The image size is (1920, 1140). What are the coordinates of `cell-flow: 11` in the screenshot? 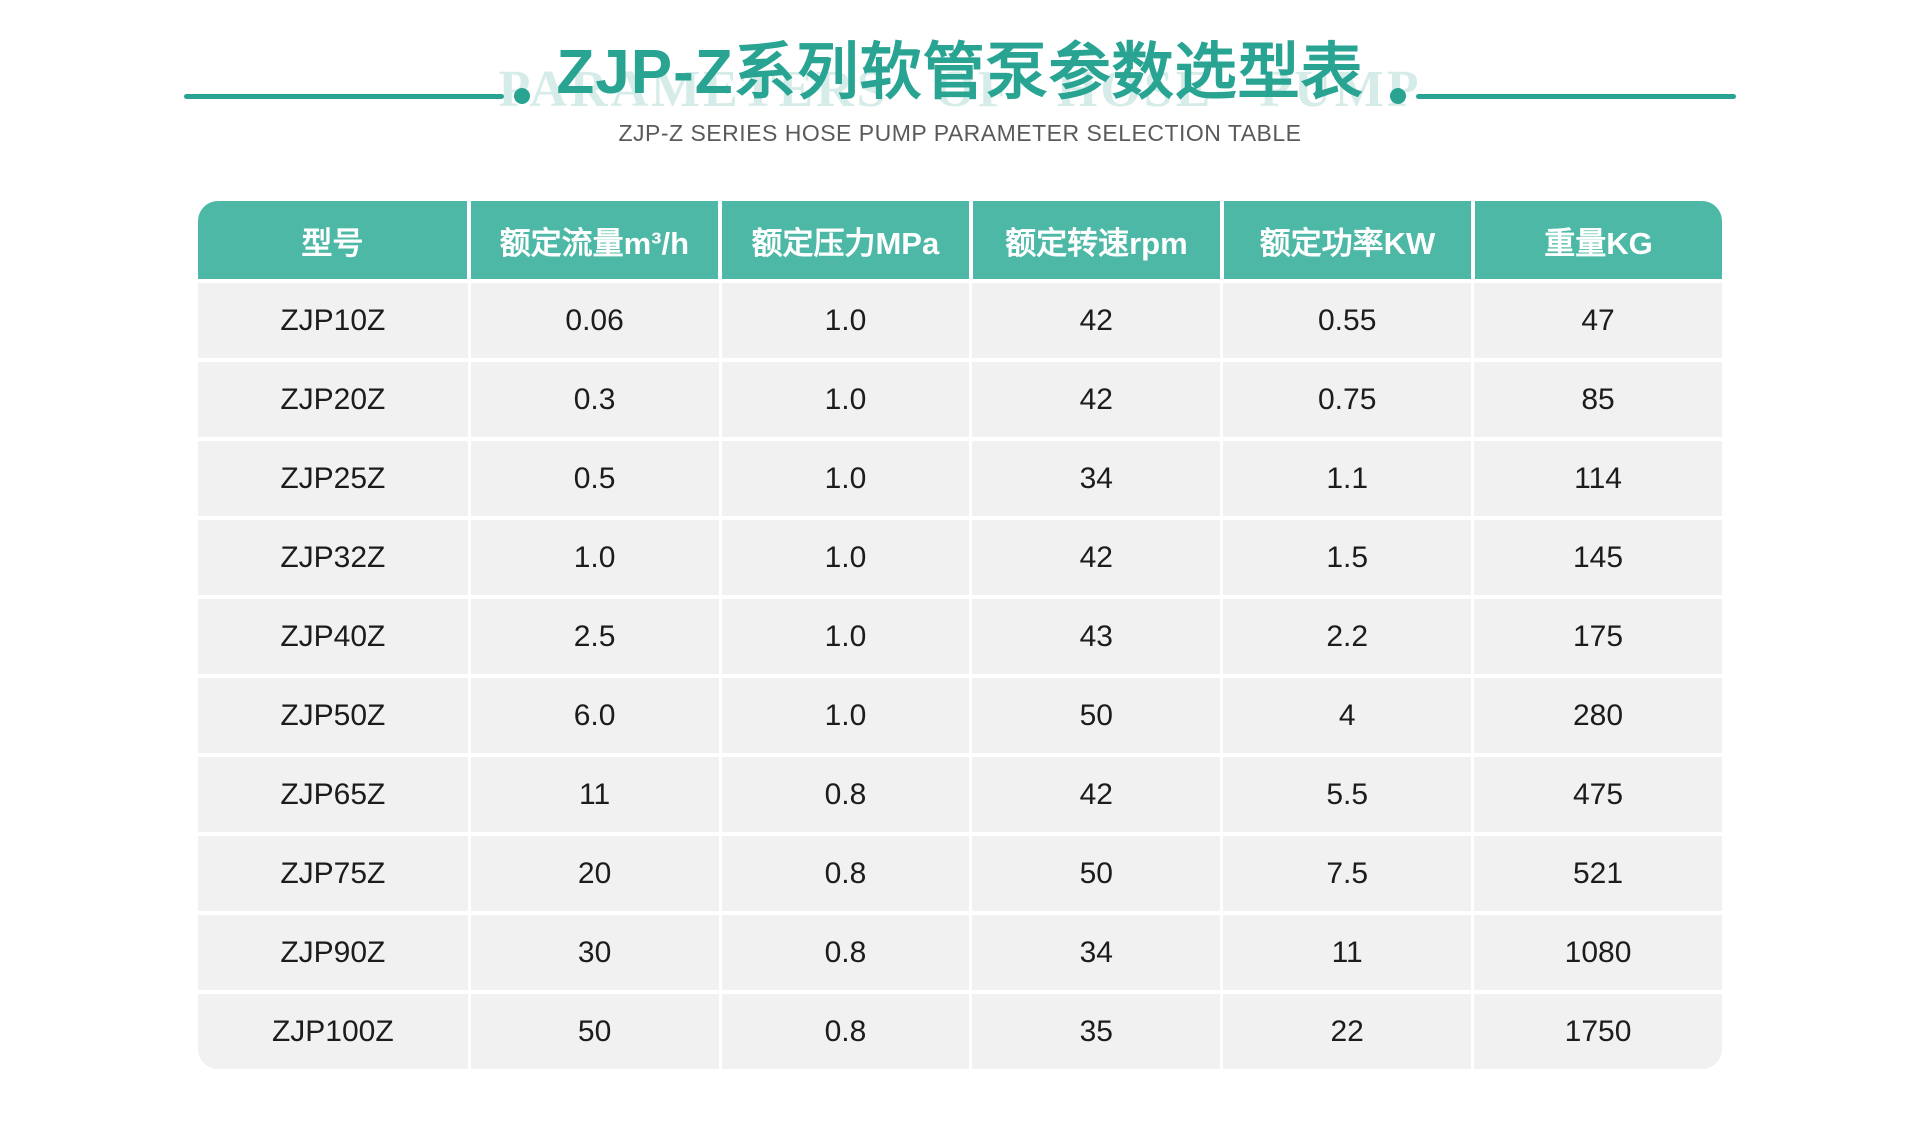 It's located at (594, 794).